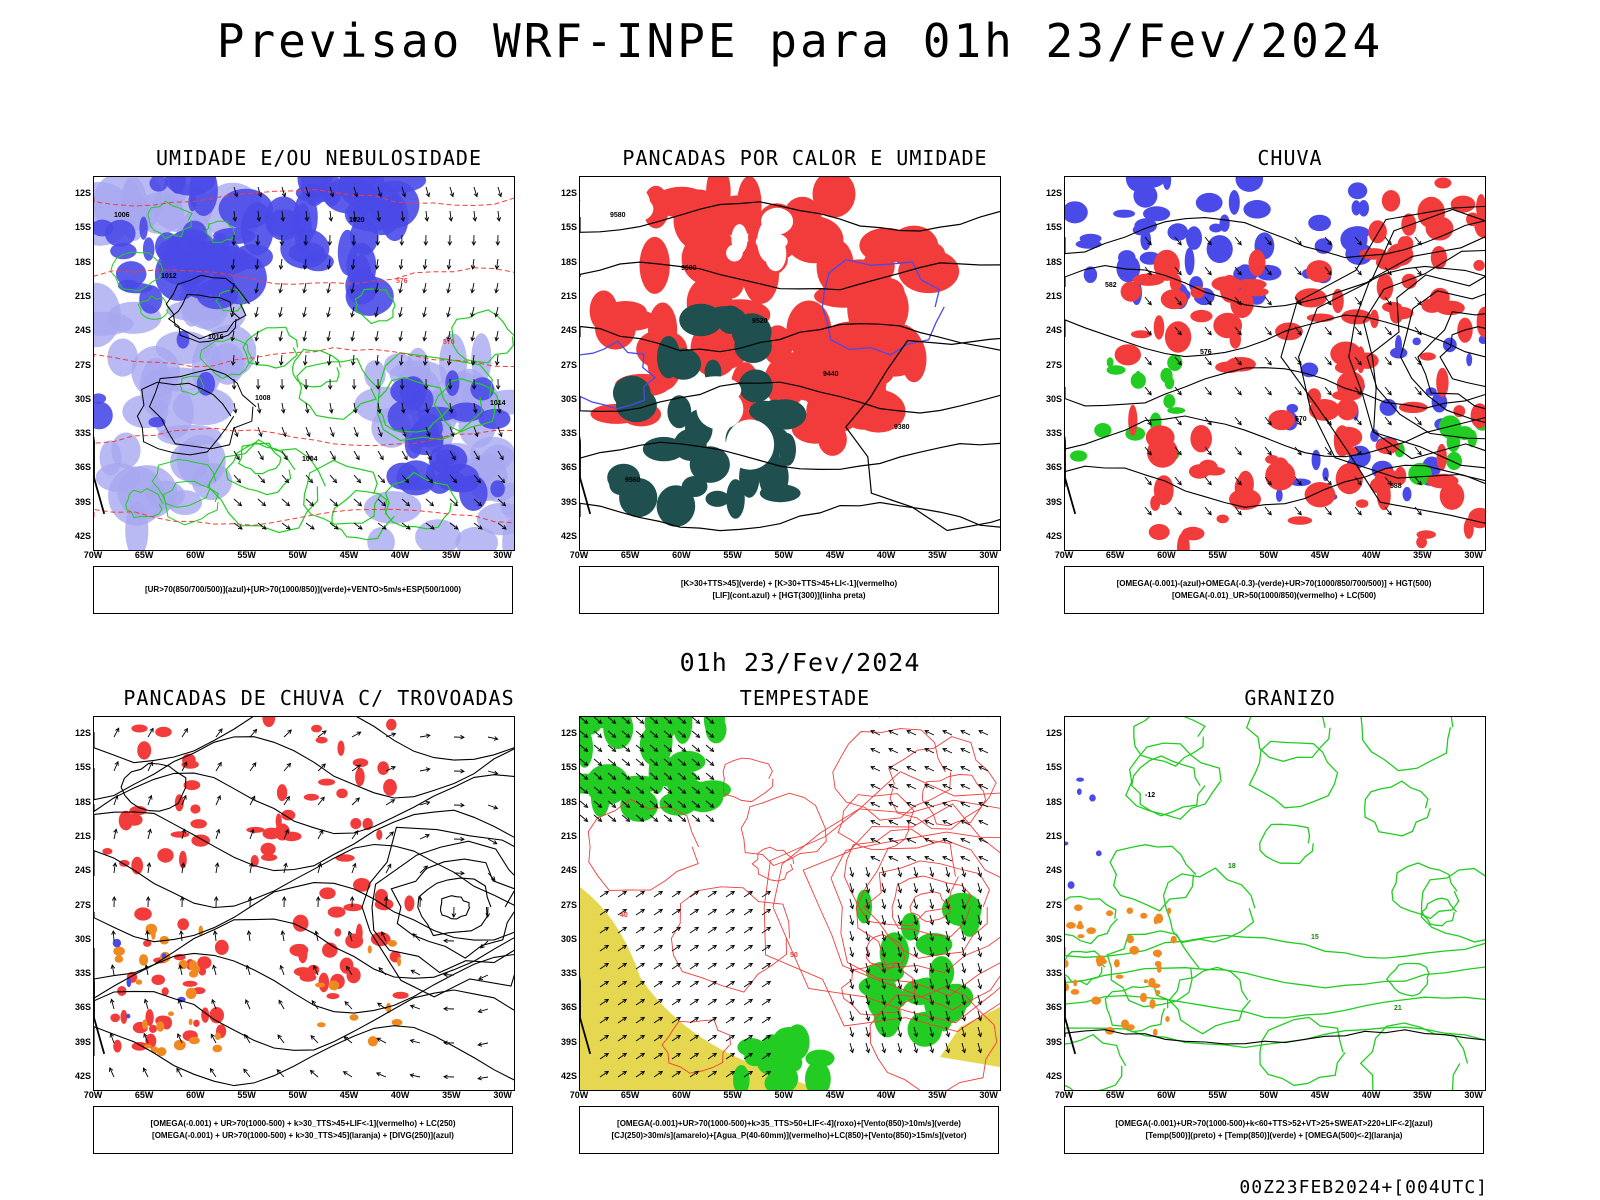 This screenshot has height=1200, width=1600. Describe the element at coordinates (988, 555) in the screenshot. I see `longitude-label: 30W` at that location.